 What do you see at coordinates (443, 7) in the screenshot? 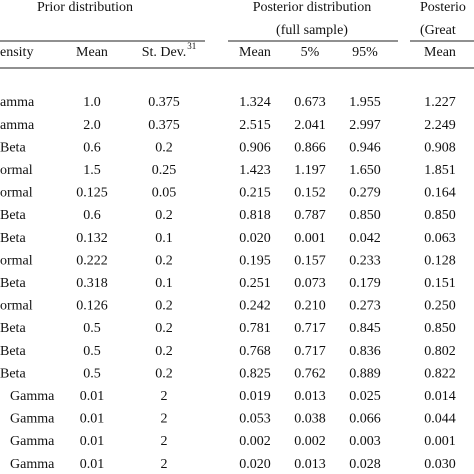
I see `group-title: Posterio` at bounding box center [443, 7].